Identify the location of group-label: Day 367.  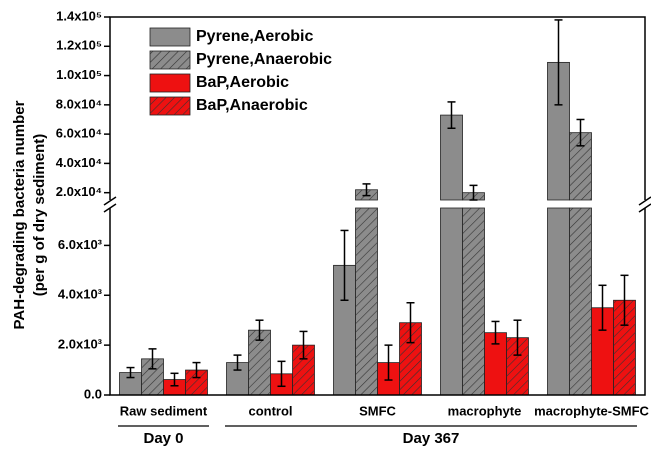
(431, 438).